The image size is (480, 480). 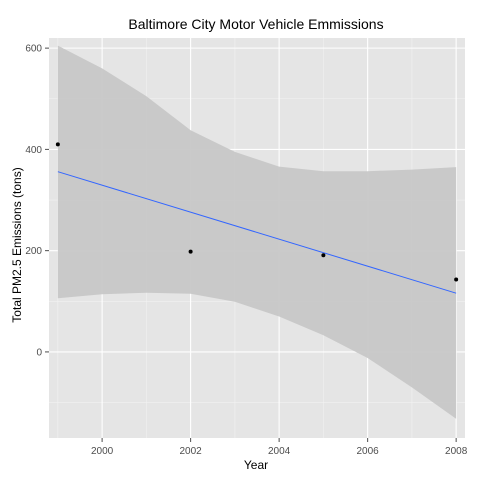 I want to click on y-tick-label: 400, so click(x=33, y=150).